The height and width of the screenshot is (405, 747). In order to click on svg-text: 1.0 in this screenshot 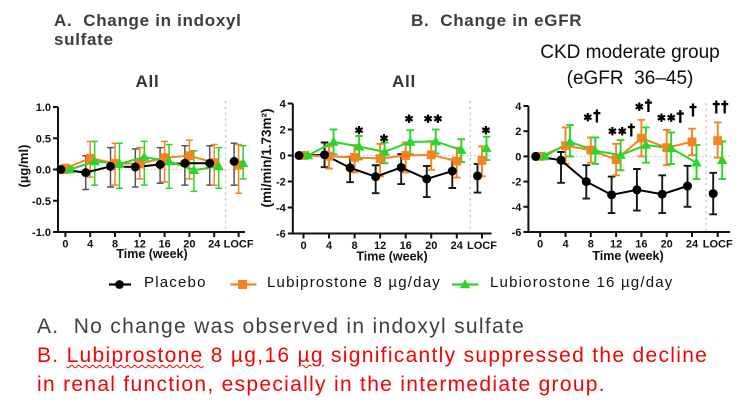, I will do `click(43, 108)`.